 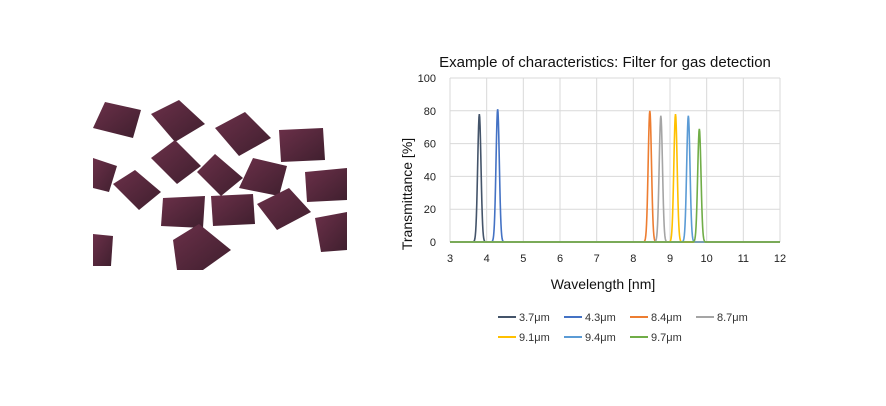 What do you see at coordinates (600, 338) in the screenshot?
I see `legend-label: 9.4μm` at bounding box center [600, 338].